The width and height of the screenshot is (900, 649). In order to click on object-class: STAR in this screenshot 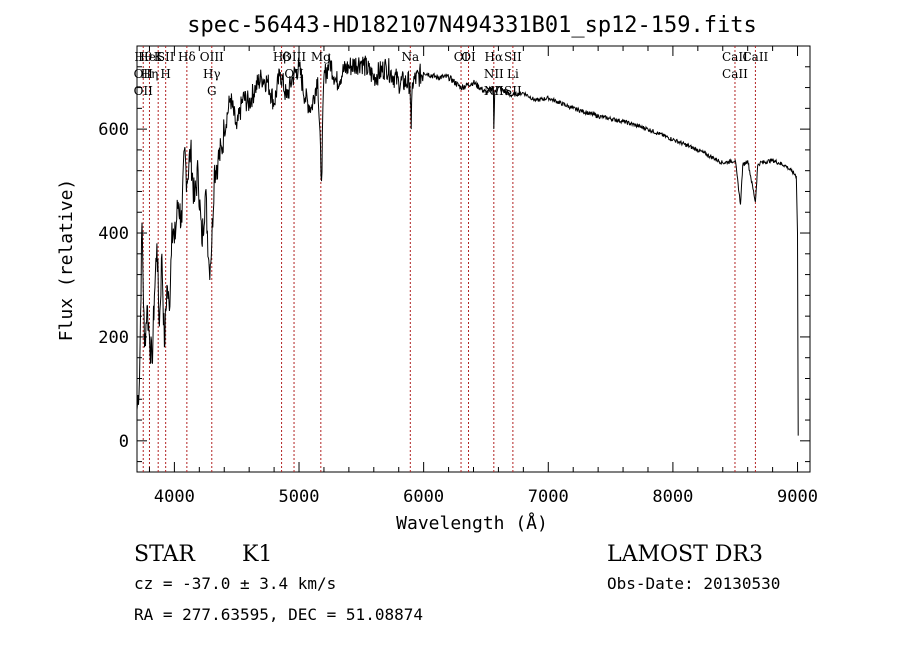, I will do `click(165, 554)`.